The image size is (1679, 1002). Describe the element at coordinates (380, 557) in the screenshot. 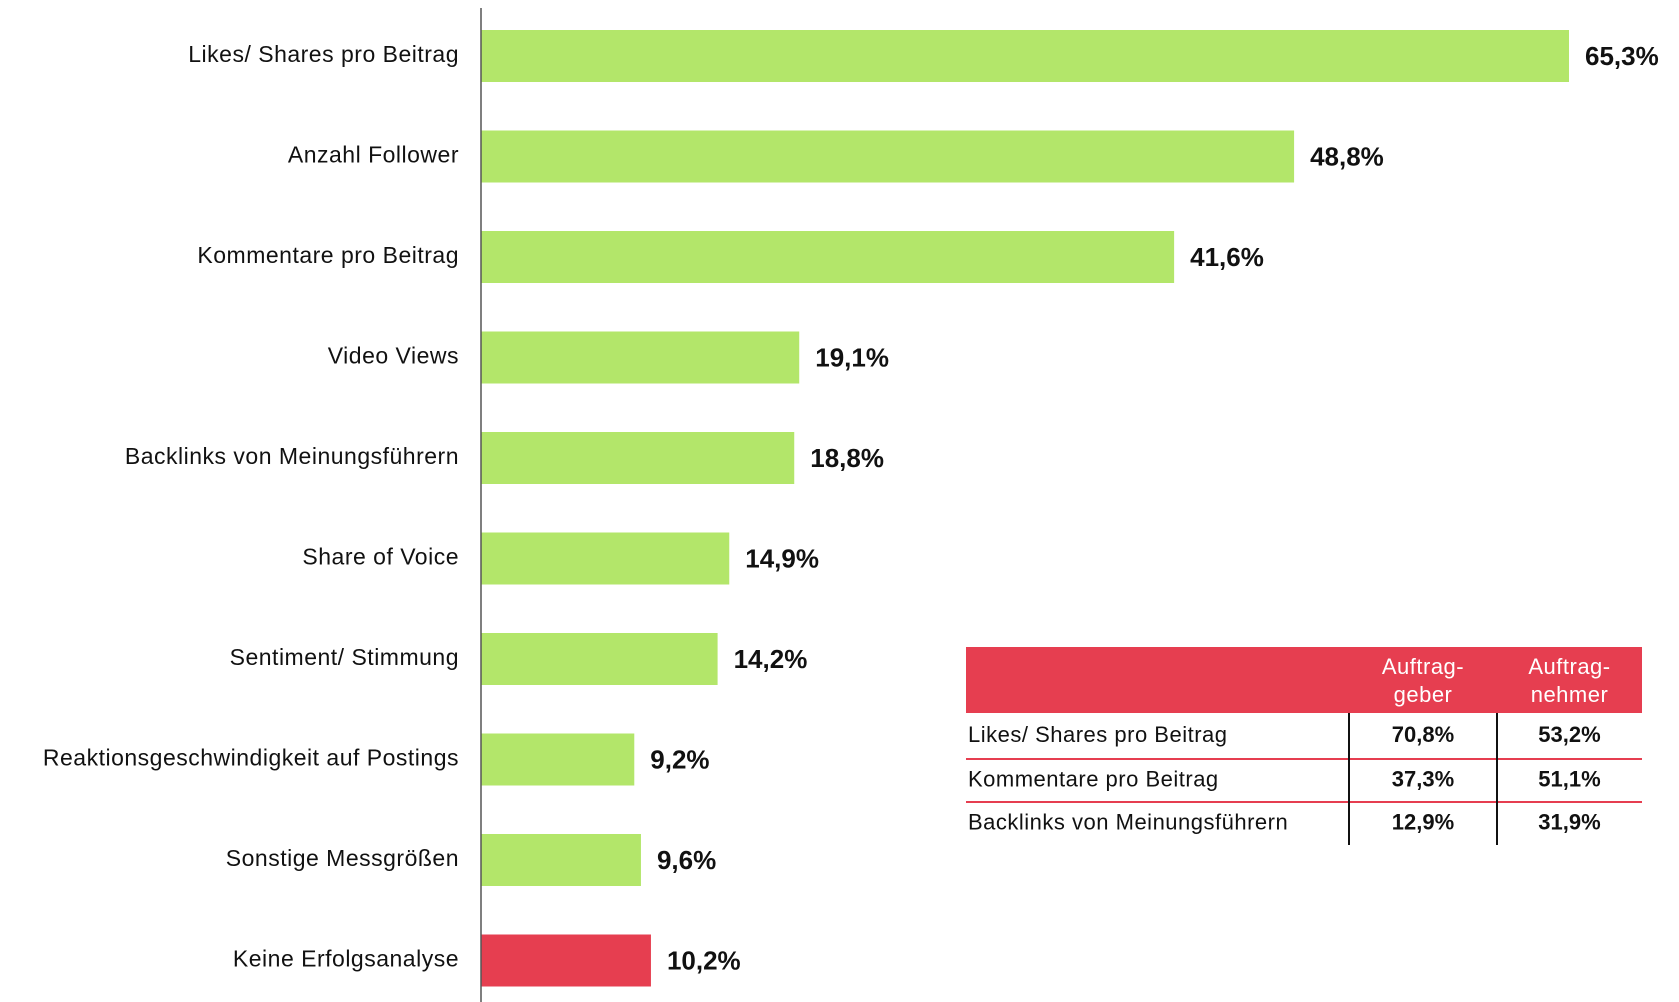

I see `category-label: Share of Voice` at that location.